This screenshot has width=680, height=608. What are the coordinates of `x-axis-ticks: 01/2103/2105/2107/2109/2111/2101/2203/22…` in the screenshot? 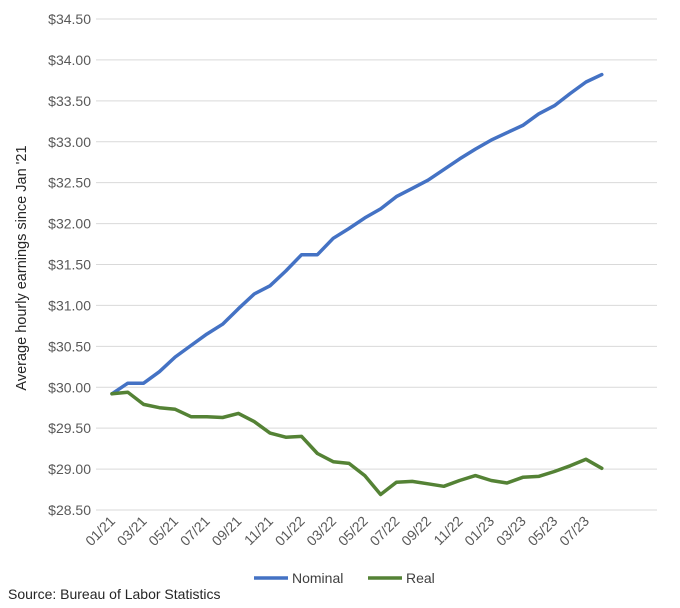 It's located at (337, 531).